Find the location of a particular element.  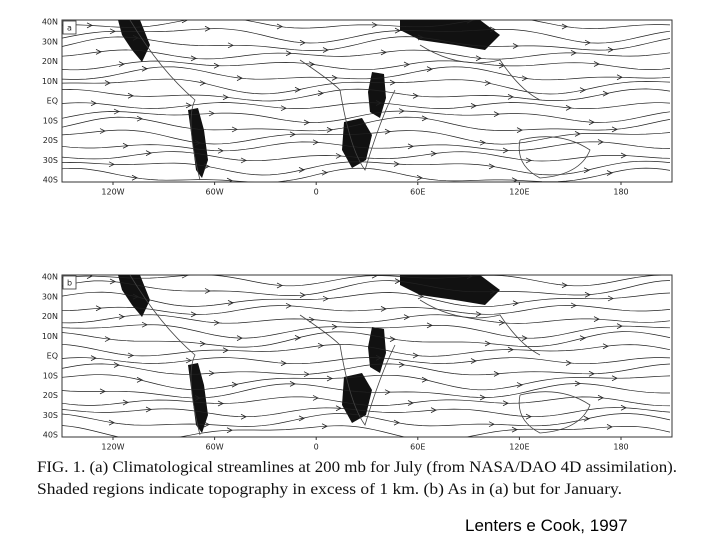

lat-label: 30N is located at coordinates (50, 41).